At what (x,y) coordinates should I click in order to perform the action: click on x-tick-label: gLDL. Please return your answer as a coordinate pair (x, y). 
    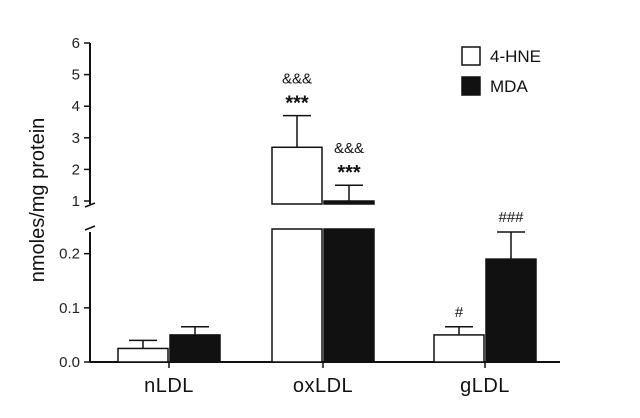
    Looking at the image, I should click on (485, 386).